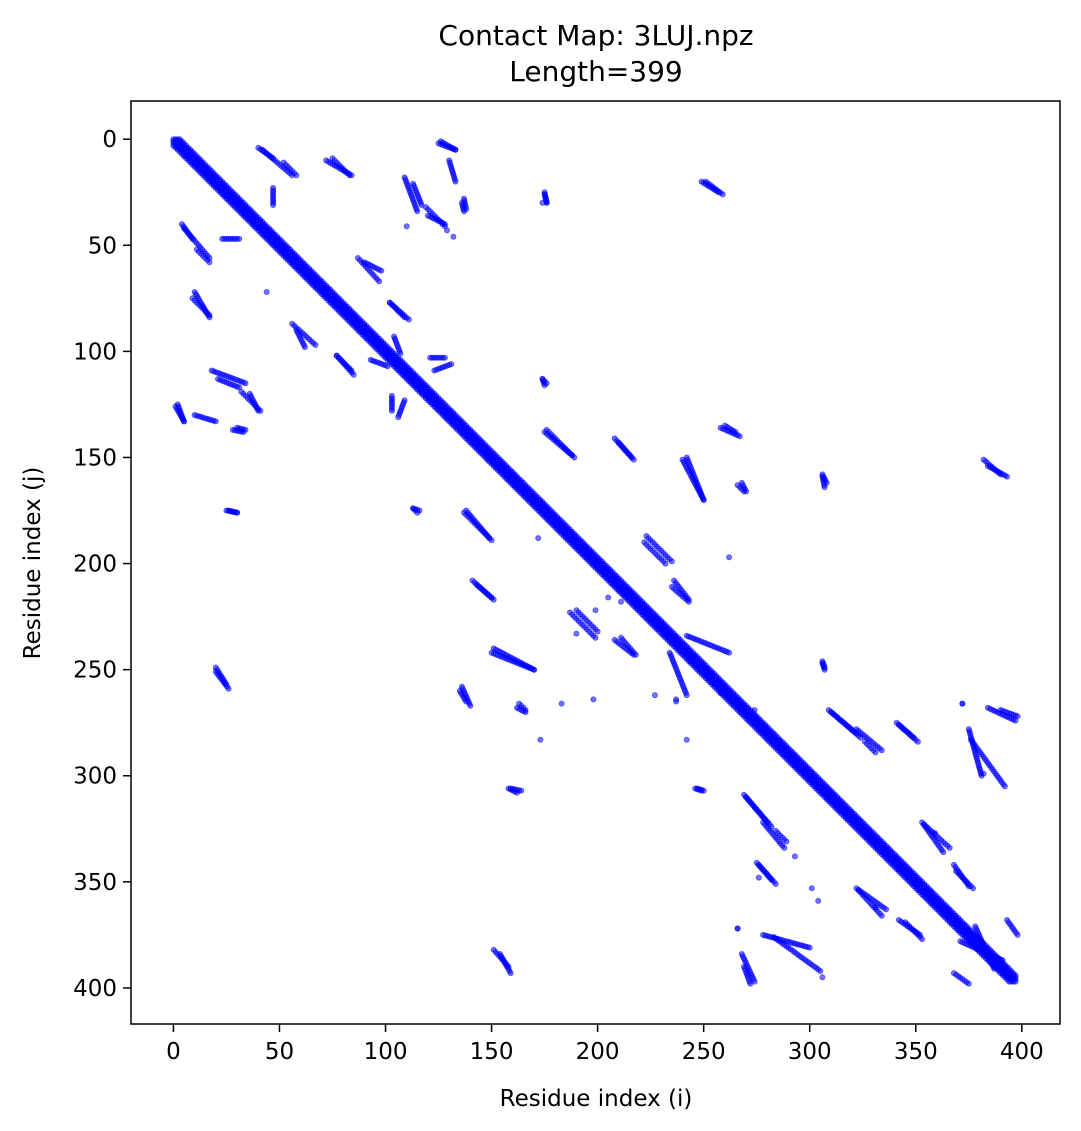  I want to click on y-tick-label: 100, so click(95, 352).